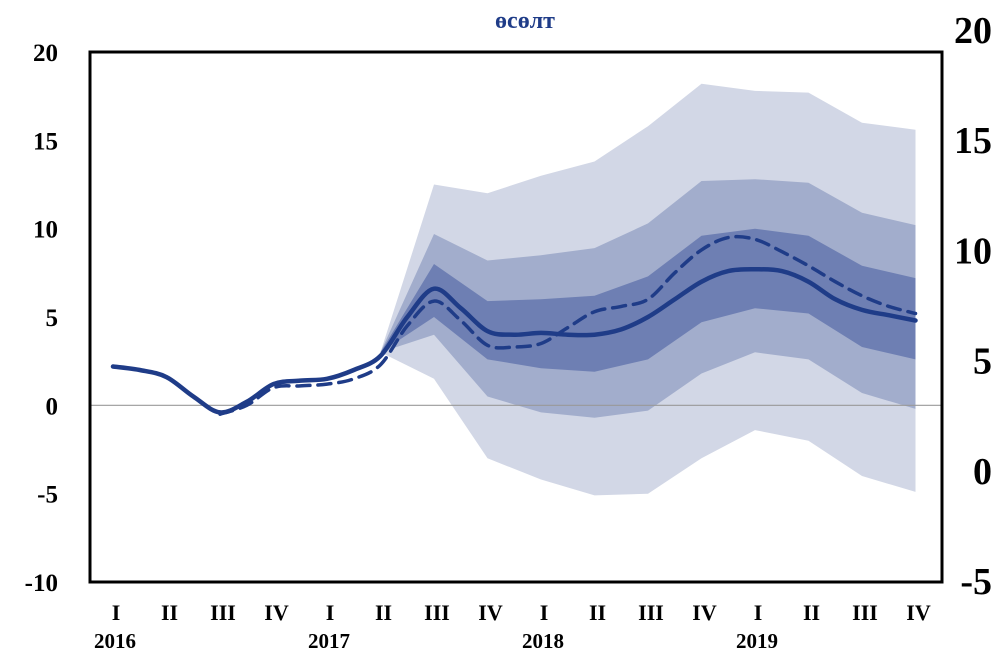  Describe the element at coordinates (982, 362) in the screenshot. I see `right-y-tick-label: 5` at that location.